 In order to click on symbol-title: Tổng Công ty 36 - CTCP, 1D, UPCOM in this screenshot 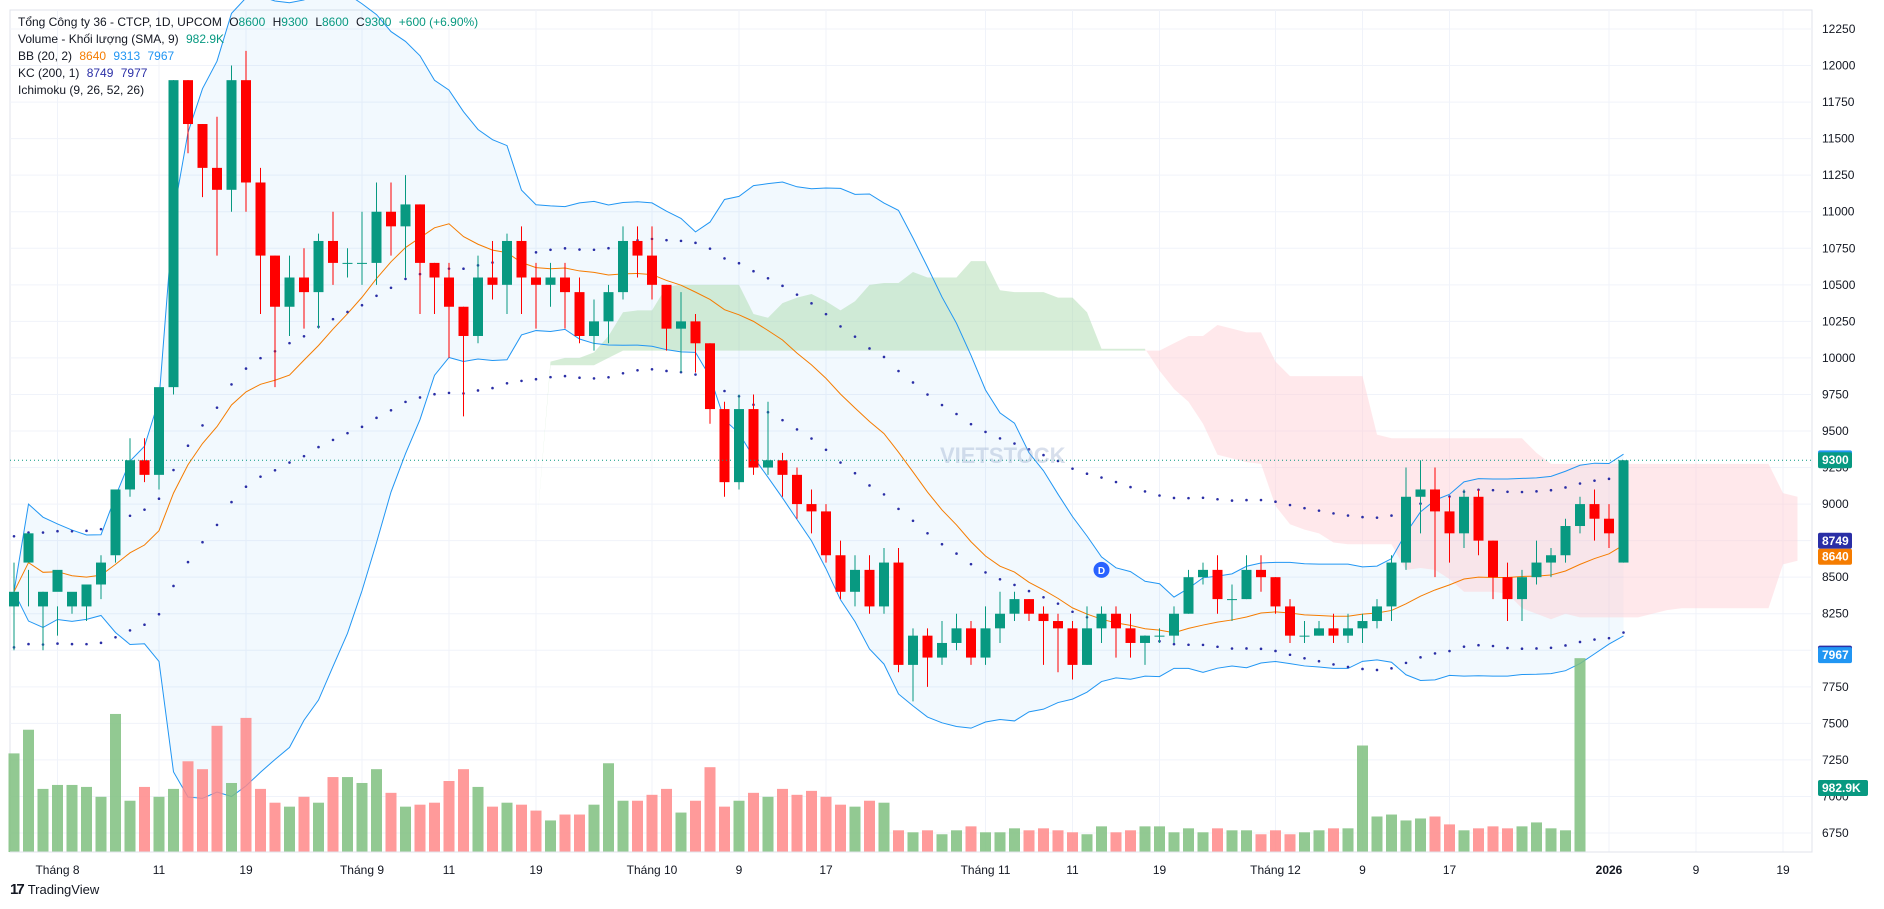, I will do `click(120, 22)`.